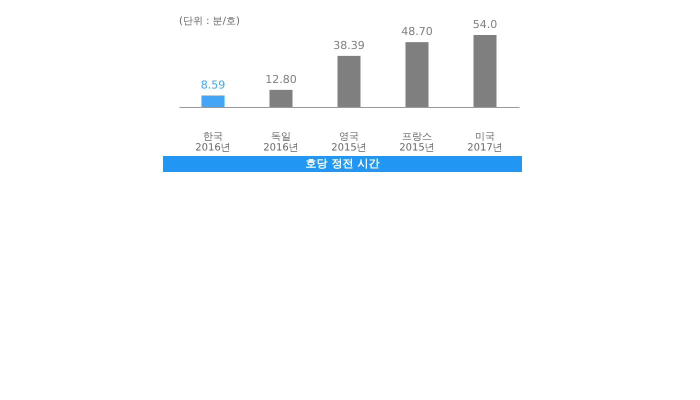 Image resolution: width=700 pixels, height=400 pixels. I want to click on x-tick-label: 독일 2016년, so click(281, 143).